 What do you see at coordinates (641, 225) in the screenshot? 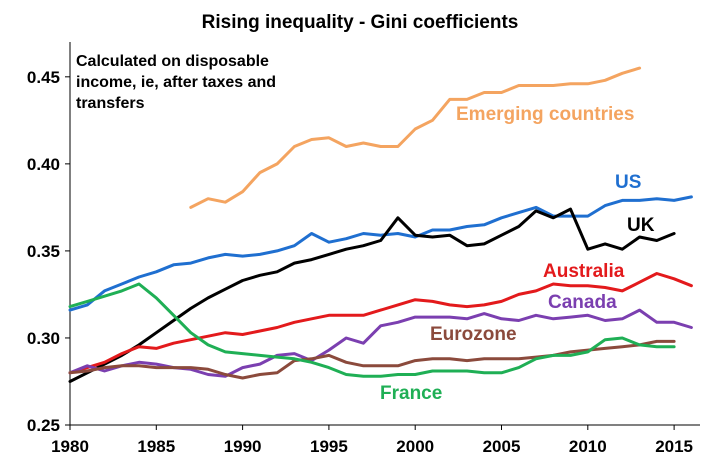
I see `series-label-uk: UK` at bounding box center [641, 225].